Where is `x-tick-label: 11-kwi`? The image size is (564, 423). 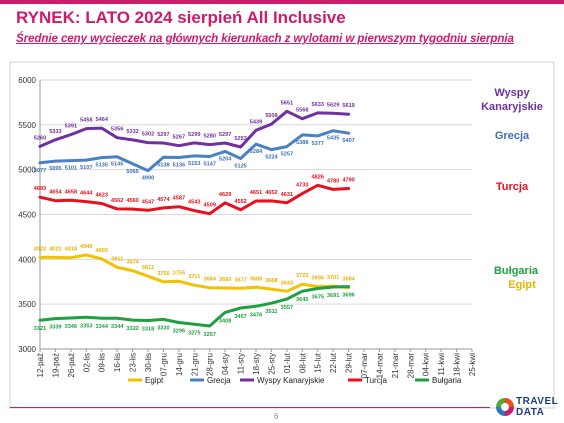
x-tick-label: 11-kwi is located at coordinates (441, 364).